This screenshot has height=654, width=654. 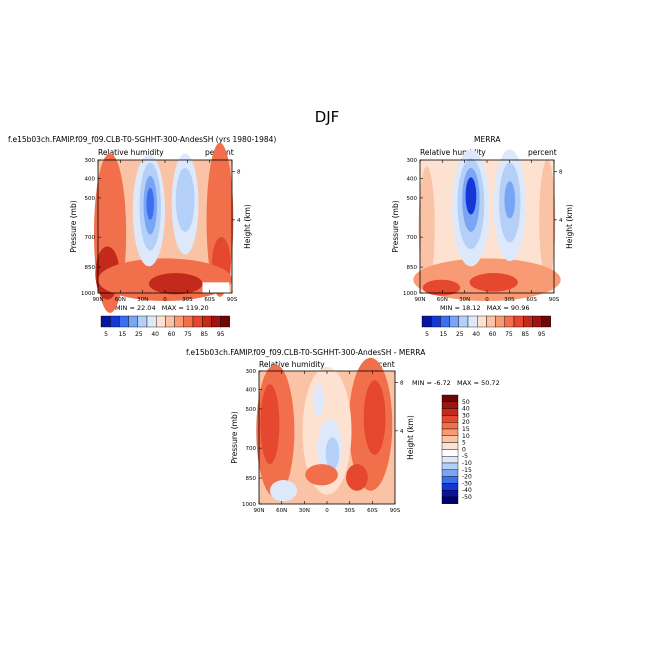 What do you see at coordinates (510, 200) in the screenshot?
I see `panel2-s-dry-core` at bounding box center [510, 200].